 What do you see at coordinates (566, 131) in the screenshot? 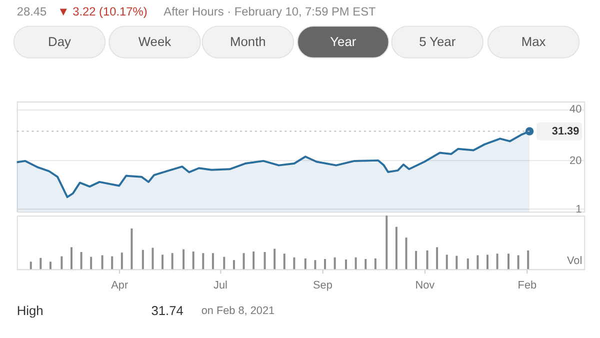
I see `ref-line-label: 31.39` at bounding box center [566, 131].